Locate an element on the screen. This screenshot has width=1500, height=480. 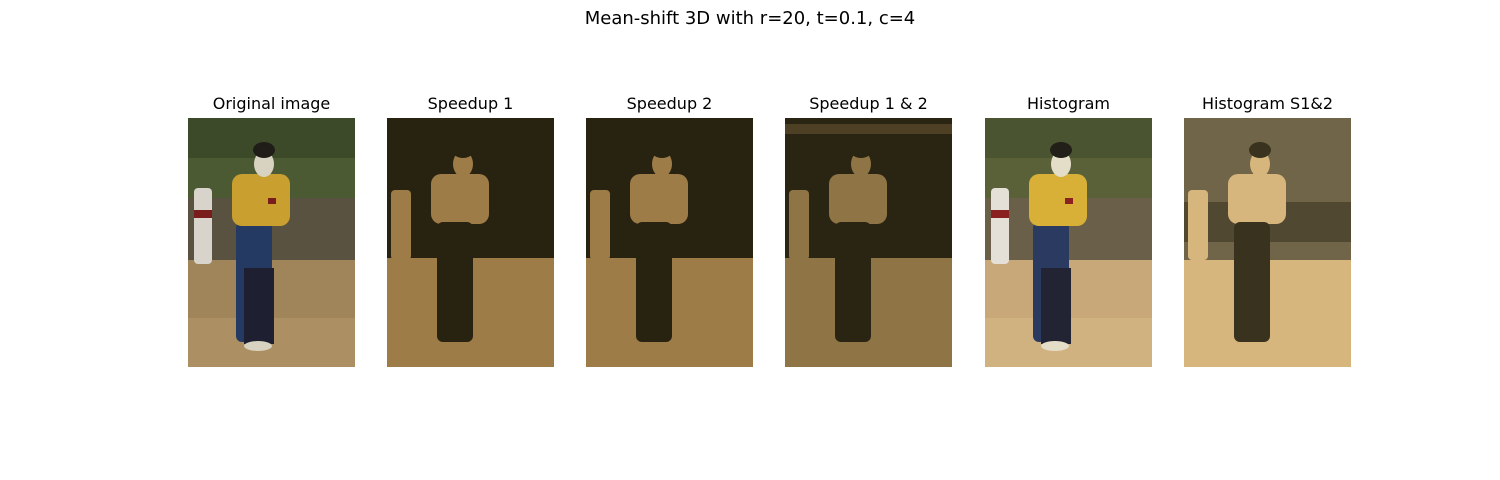
panel-original-image: Original image is located at coordinates (271, 229).